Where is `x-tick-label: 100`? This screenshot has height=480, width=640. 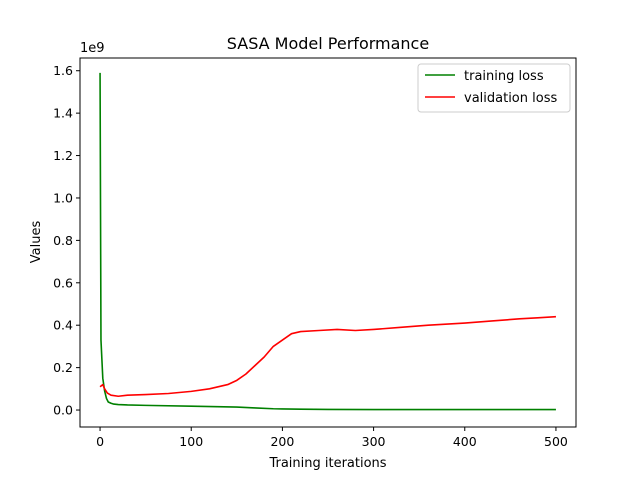
x-tick-label: 100 is located at coordinates (191, 441).